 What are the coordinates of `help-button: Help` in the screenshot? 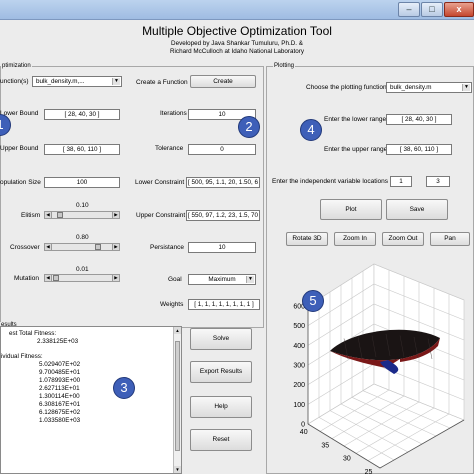 It's located at (221, 407).